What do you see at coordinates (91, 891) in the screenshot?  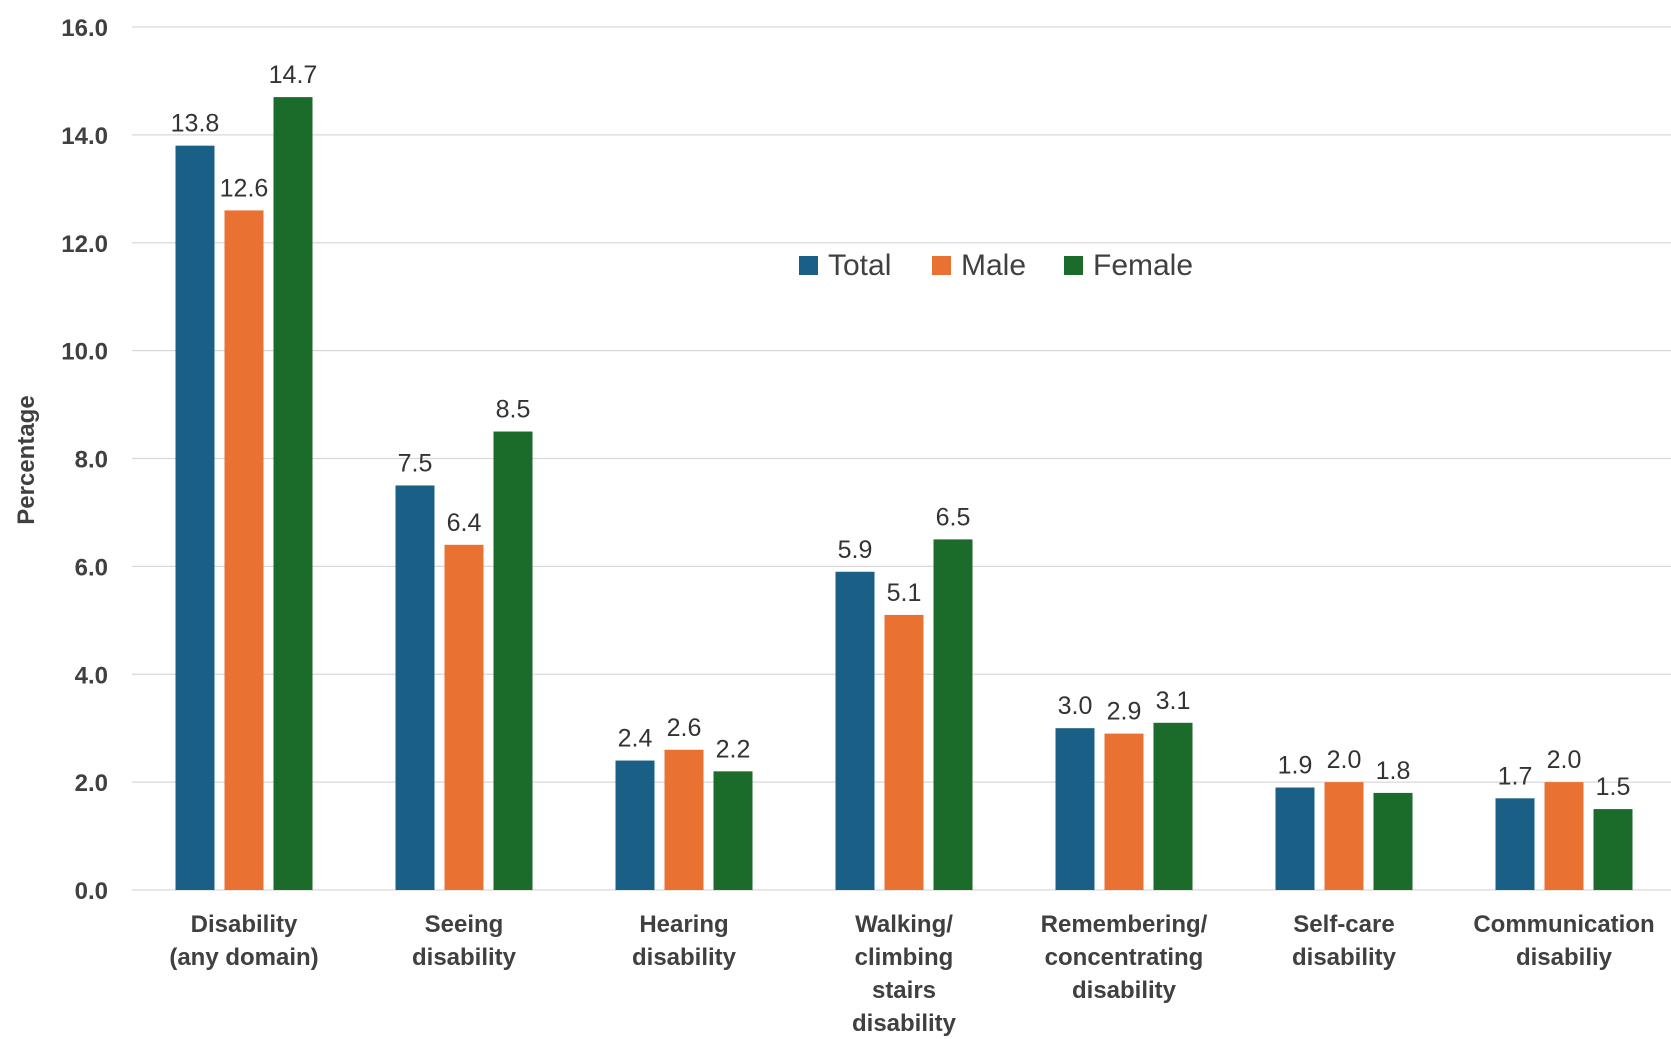 I see `y-tick-label: 0.0` at bounding box center [91, 891].